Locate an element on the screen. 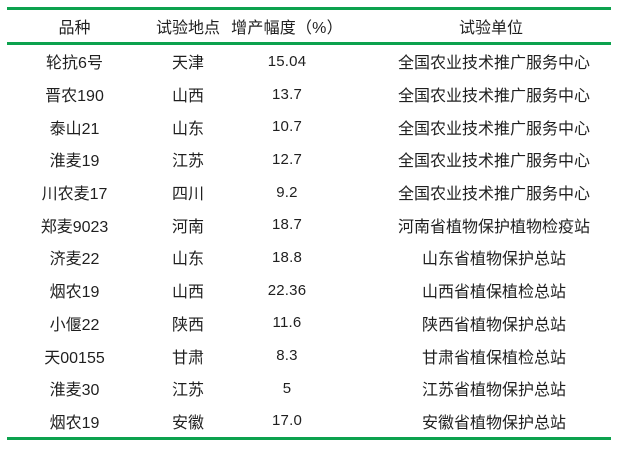  cell-variety: 天00155 is located at coordinates (74, 358).